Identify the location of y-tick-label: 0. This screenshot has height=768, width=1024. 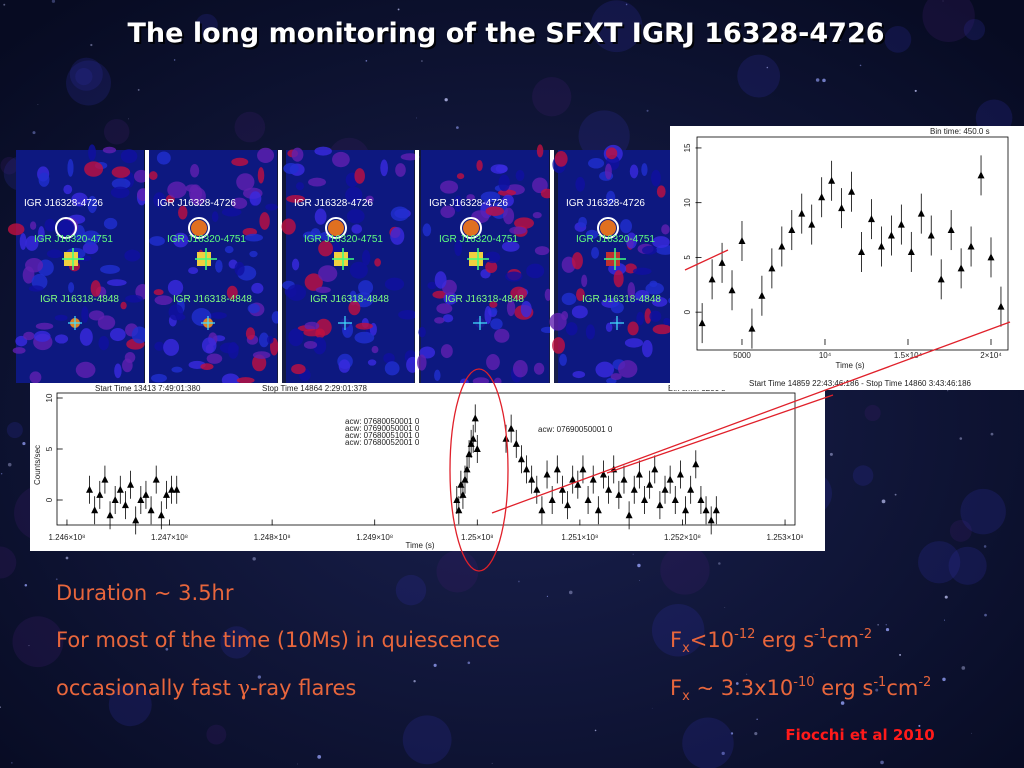
(49, 499).